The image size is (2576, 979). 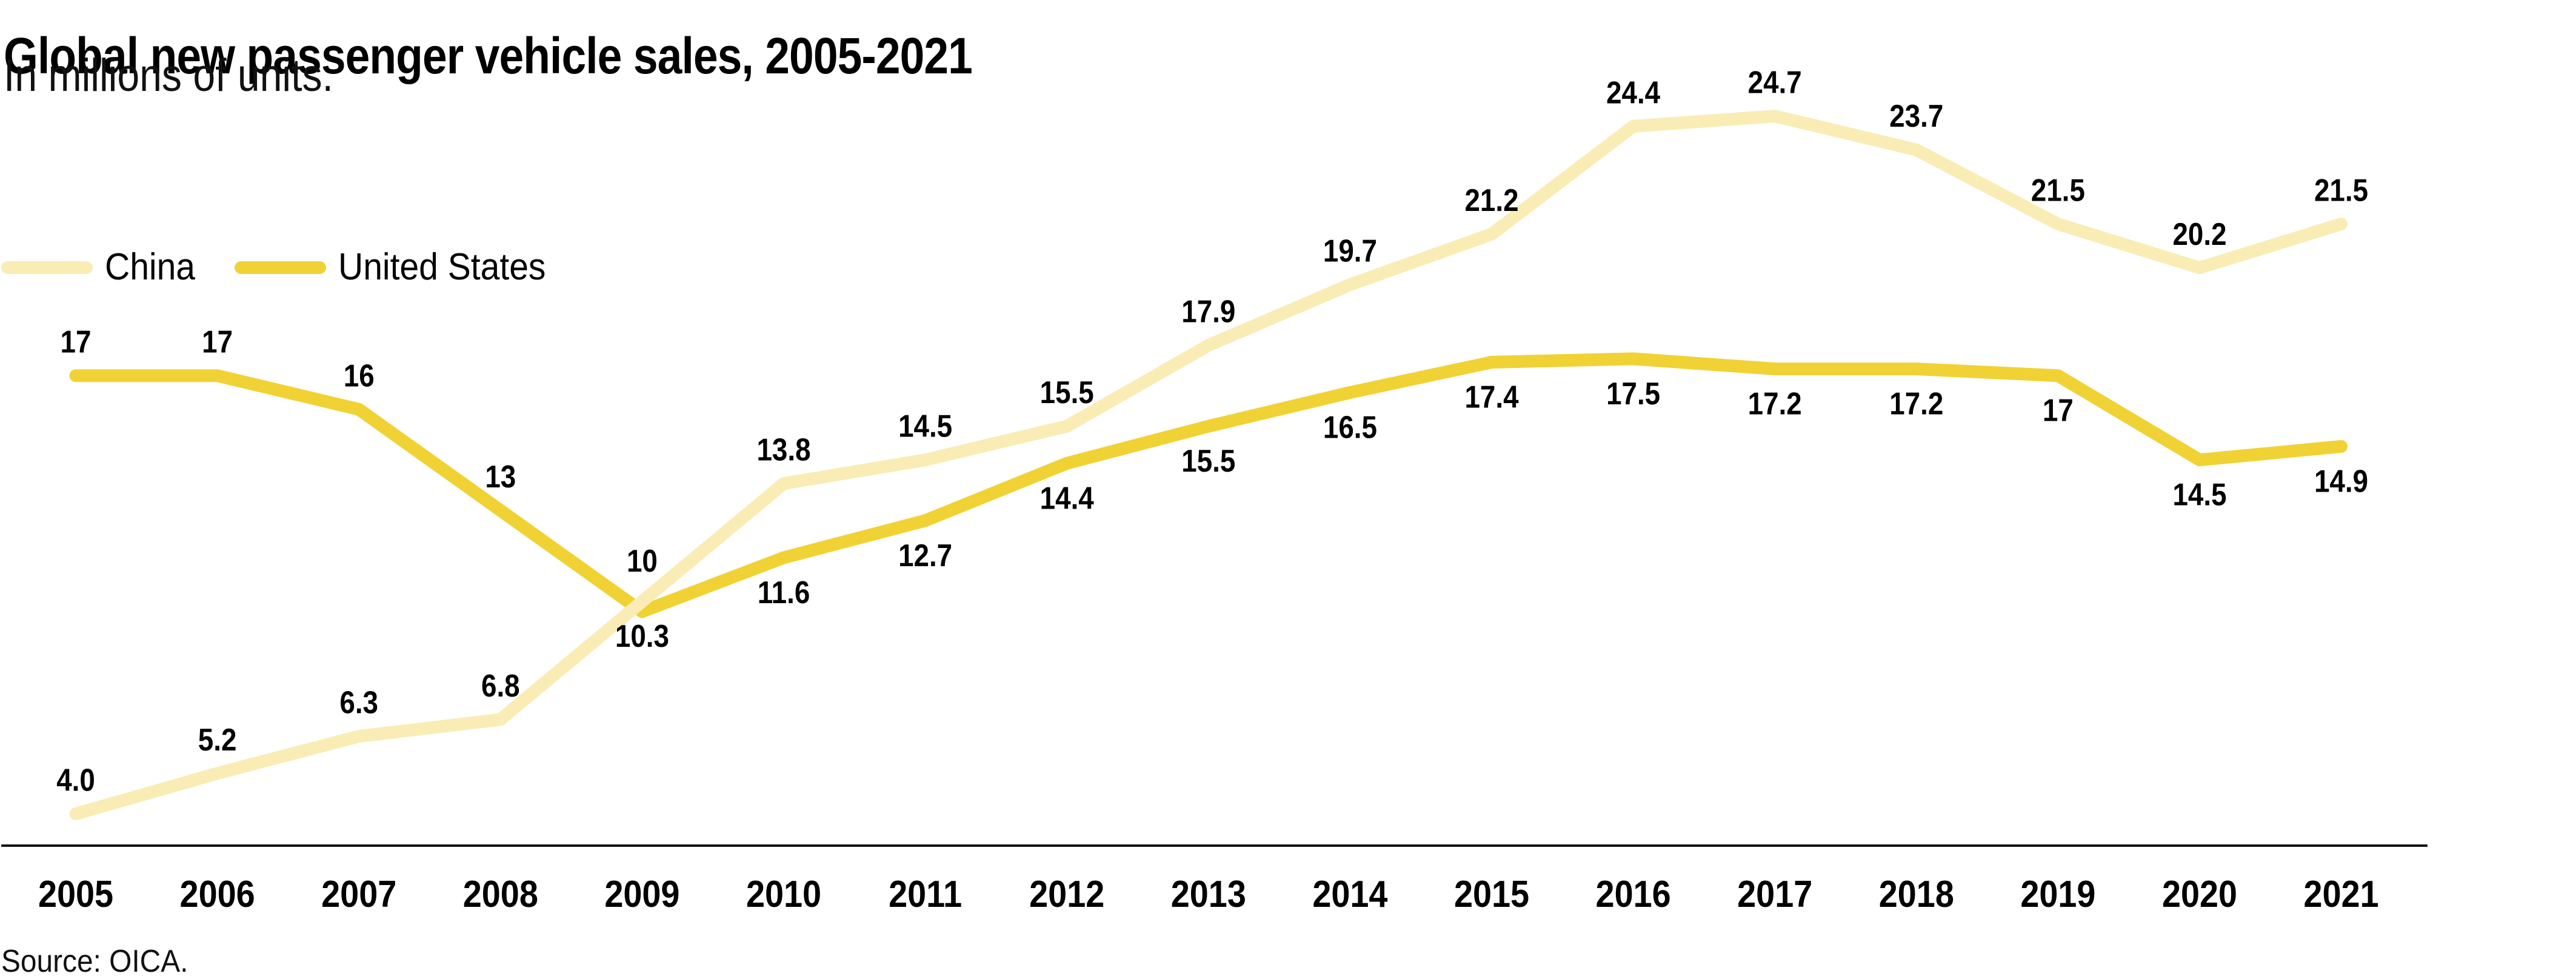 I want to click on united-states-value-label-2018: 17.2, so click(x=1916, y=404).